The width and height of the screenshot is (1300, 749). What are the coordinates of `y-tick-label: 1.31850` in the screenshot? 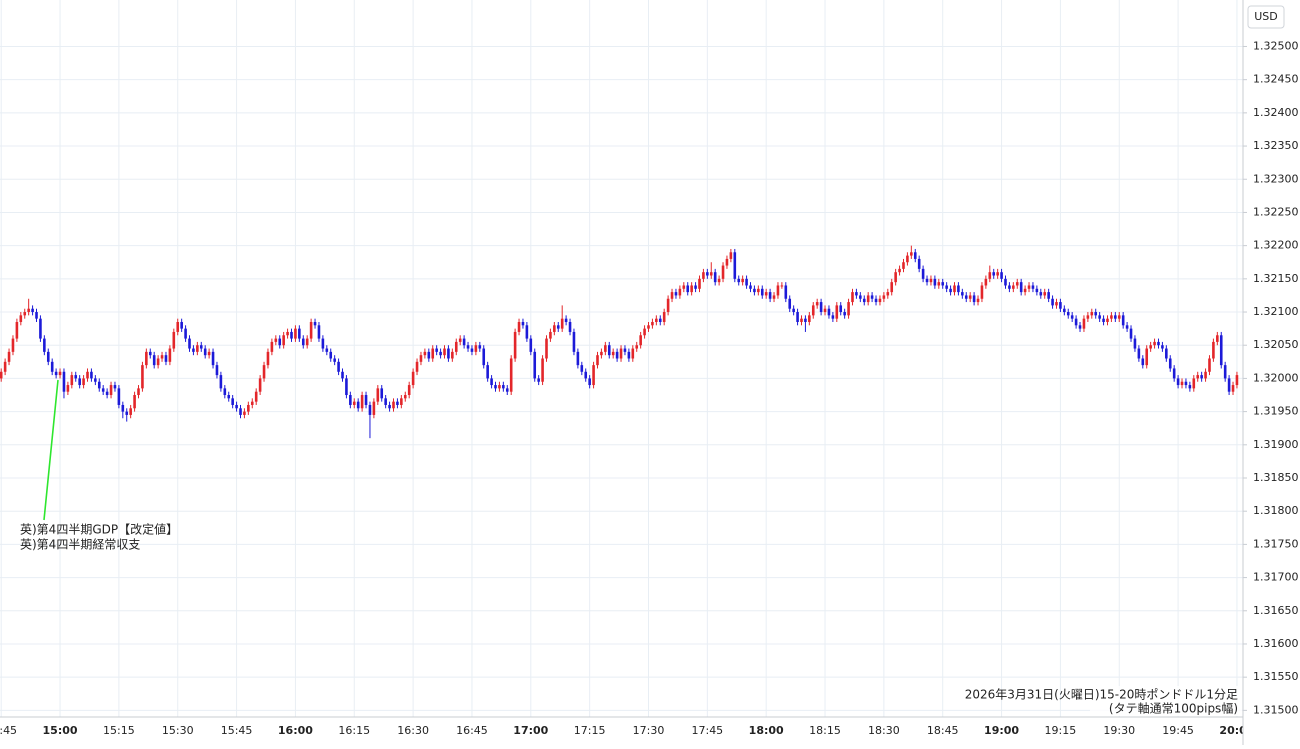 It's located at (1276, 477).